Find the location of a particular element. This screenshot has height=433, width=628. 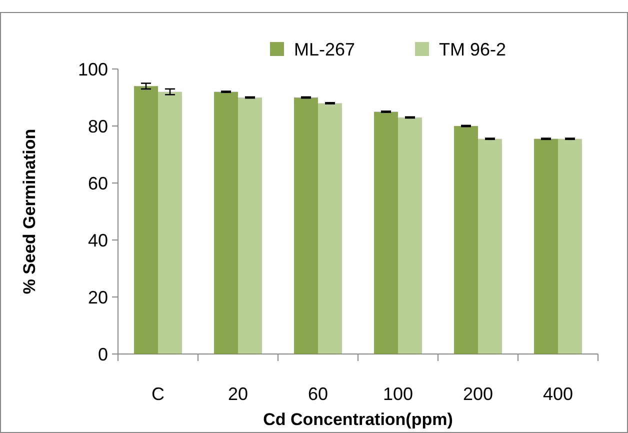

y-tick-label: 0 is located at coordinates (103, 354).